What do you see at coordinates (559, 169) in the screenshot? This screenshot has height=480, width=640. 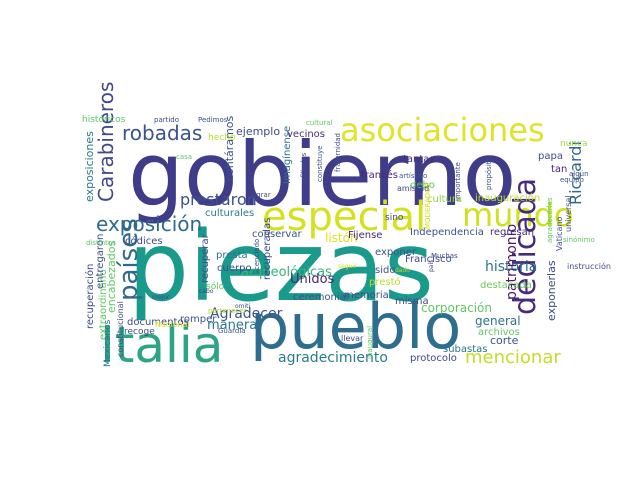 I see `cloud-word: tan` at bounding box center [559, 169].